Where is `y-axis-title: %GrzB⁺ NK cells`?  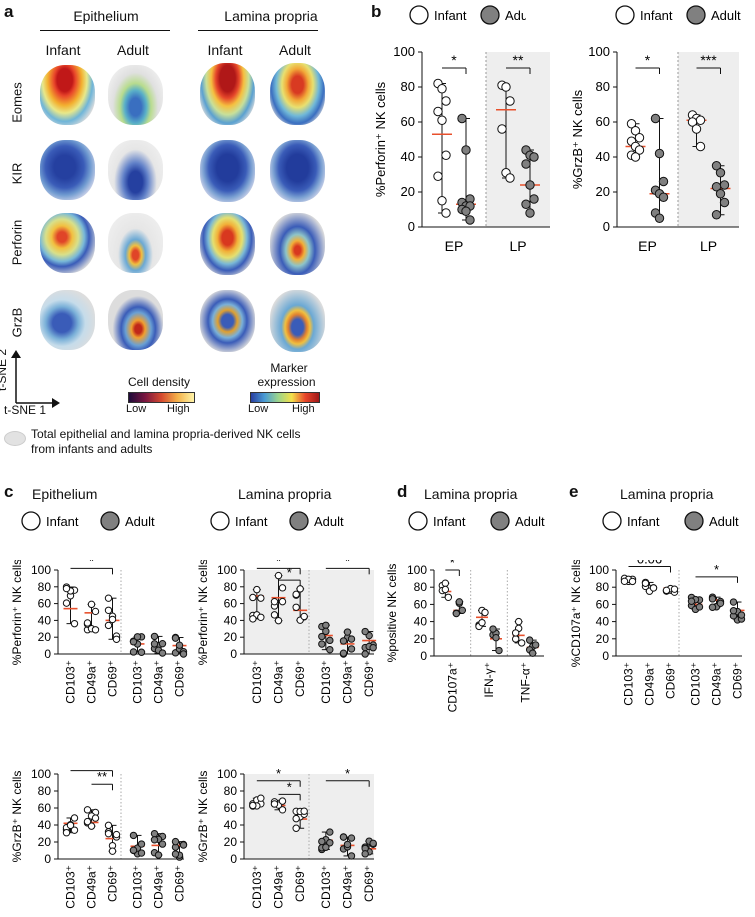 y-axis-title: %GrzB⁺ NK cells is located at coordinates (17, 817).